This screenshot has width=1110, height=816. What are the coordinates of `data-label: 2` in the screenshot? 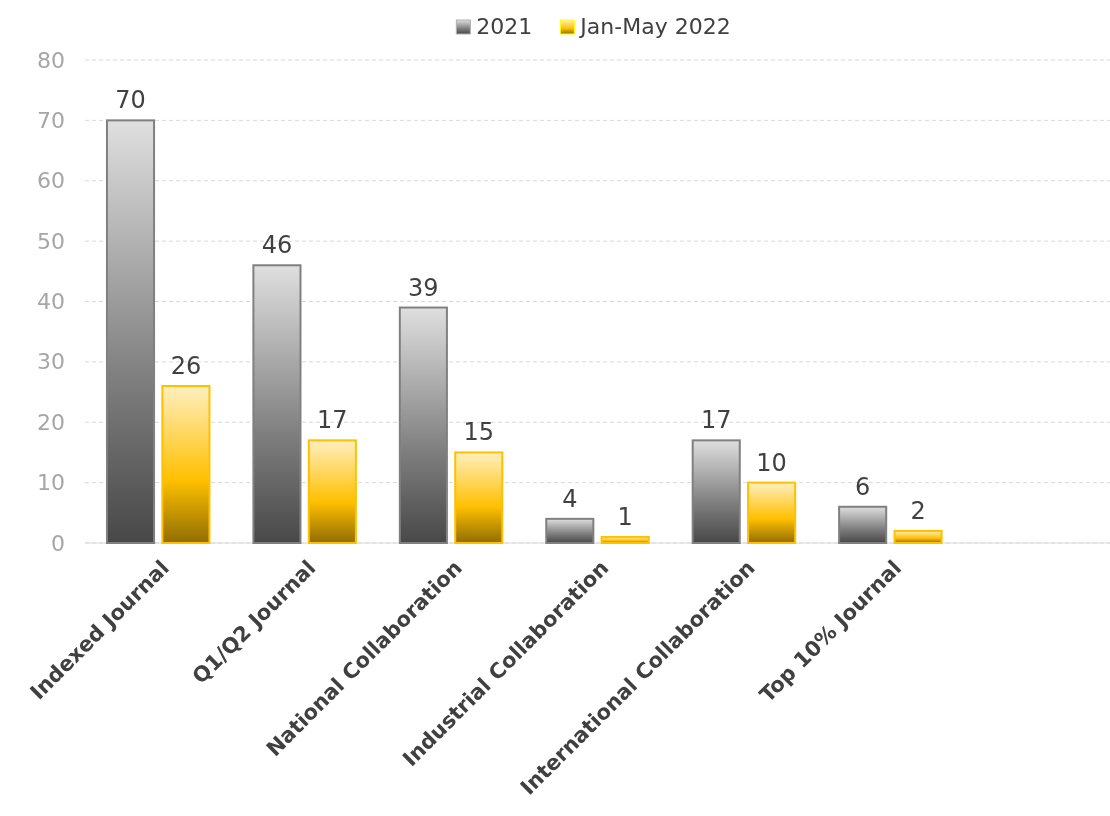 It's located at (918, 510).